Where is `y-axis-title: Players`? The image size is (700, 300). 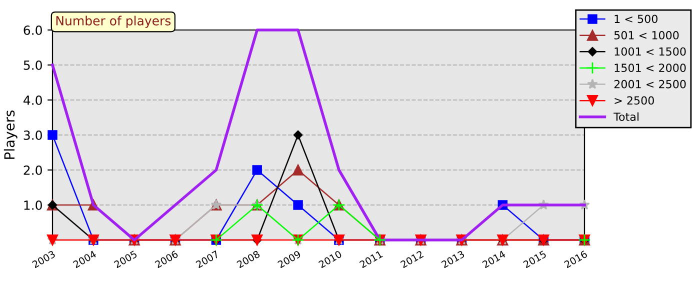
y-axis-title: Players is located at coordinates (11, 134).